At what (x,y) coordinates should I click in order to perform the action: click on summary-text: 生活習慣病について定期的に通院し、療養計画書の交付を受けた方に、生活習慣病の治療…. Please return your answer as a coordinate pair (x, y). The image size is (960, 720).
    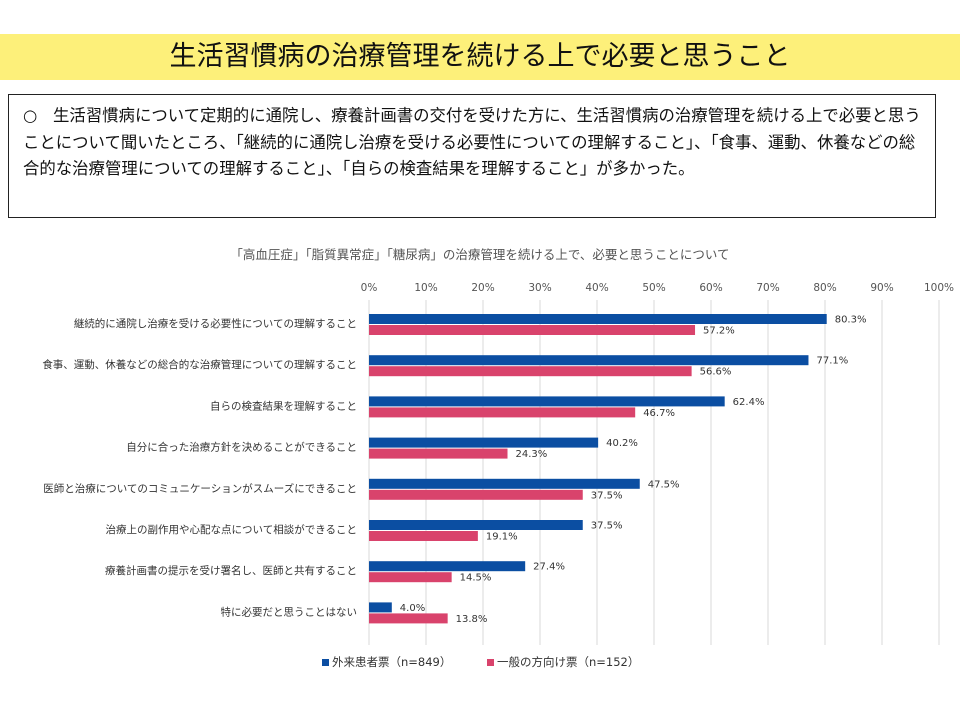
    Looking at the image, I should click on (472, 142).